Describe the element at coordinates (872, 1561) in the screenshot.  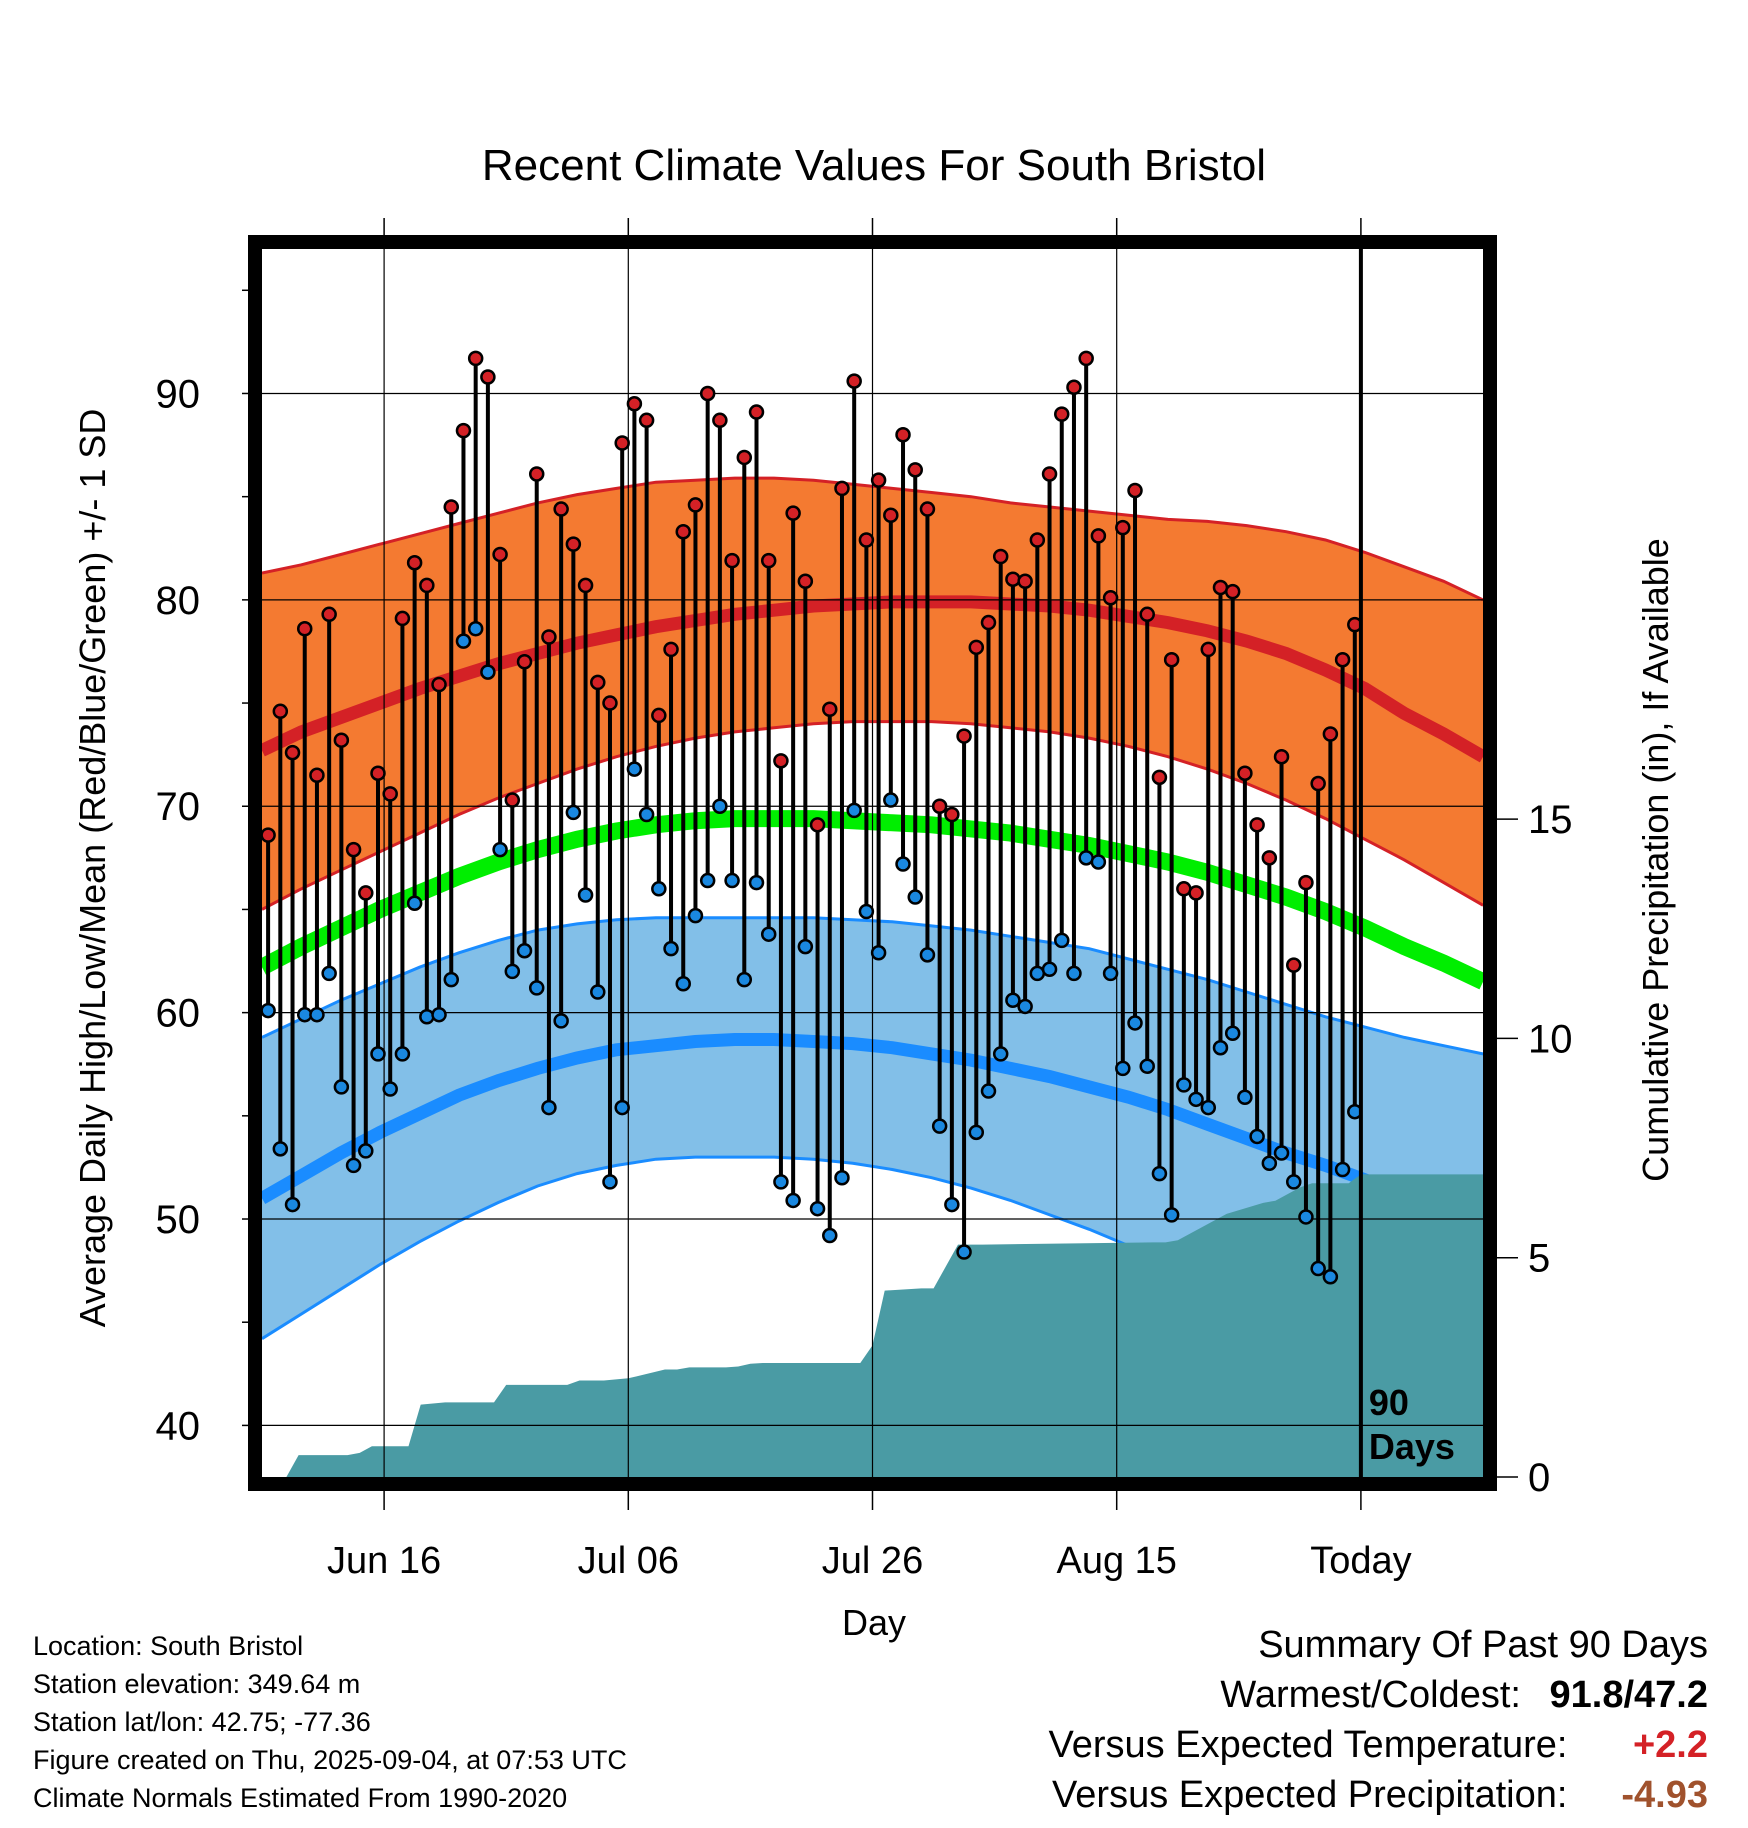
I see `x-tick-label: Jul 26` at that location.